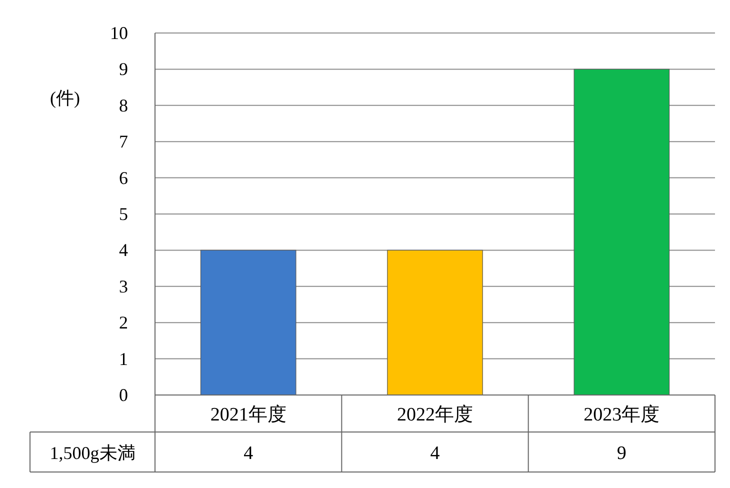 This screenshot has width=730, height=488. Describe the element at coordinates (621, 453) in the screenshot. I see `data-label: 9` at that location.